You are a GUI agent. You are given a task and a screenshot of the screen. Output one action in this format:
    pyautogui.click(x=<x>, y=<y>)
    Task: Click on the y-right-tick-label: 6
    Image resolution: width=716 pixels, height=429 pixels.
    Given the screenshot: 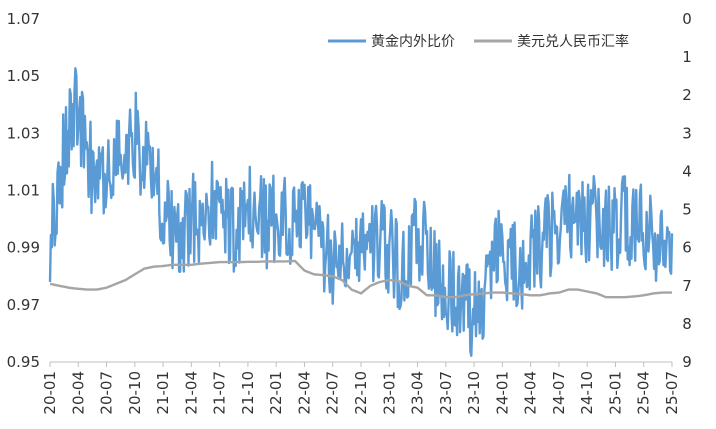 What is the action you would take?
    pyautogui.click(x=687, y=248)
    